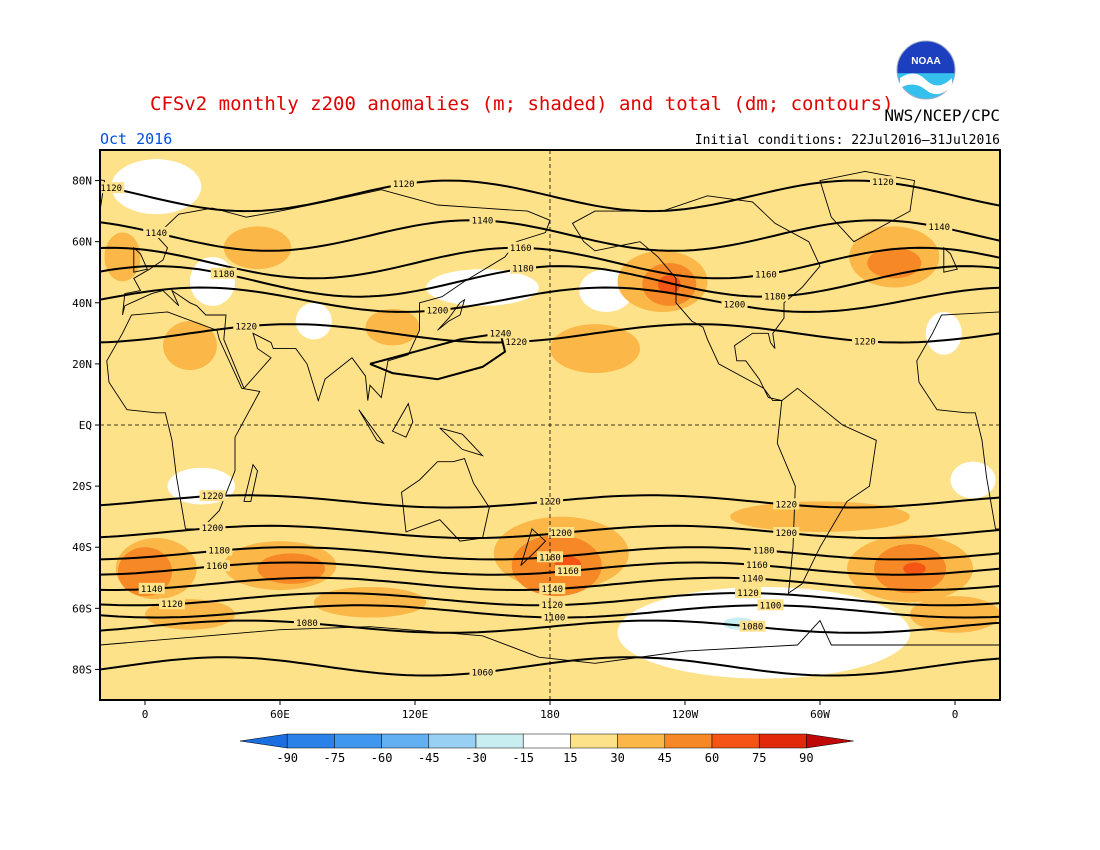  Describe the element at coordinates (382, 758) in the screenshot. I see `colorbar-tick-label: -60` at that location.